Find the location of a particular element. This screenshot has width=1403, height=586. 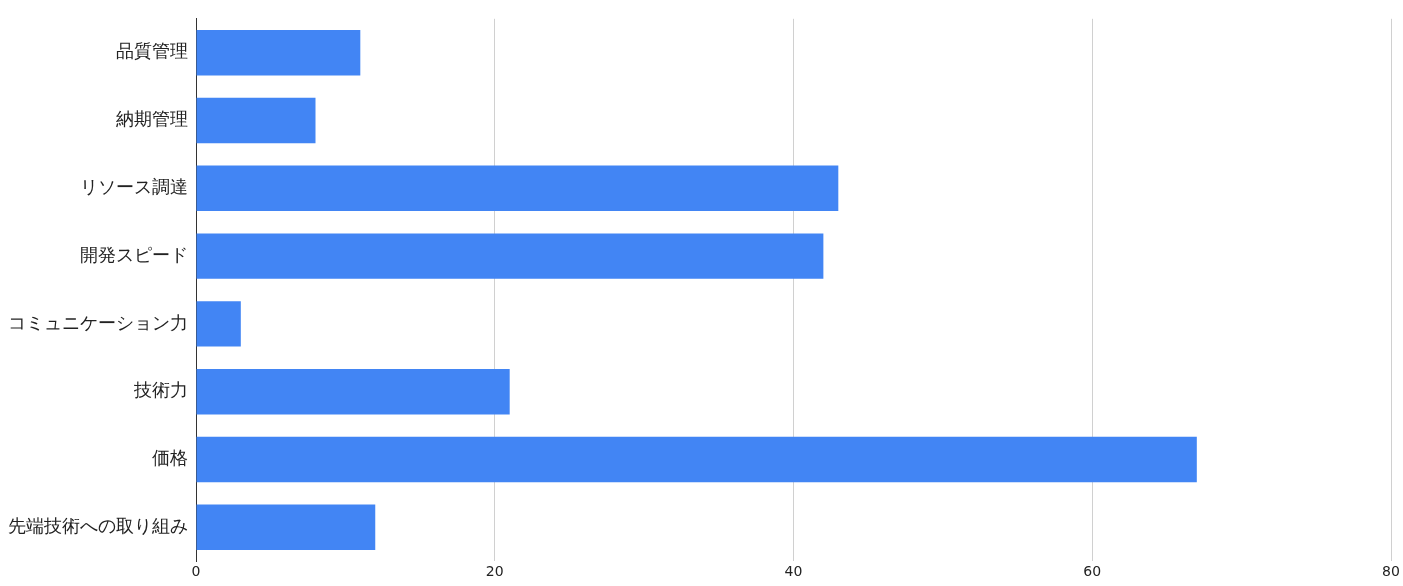

y-tick-label: 技術力 is located at coordinates (160, 390).